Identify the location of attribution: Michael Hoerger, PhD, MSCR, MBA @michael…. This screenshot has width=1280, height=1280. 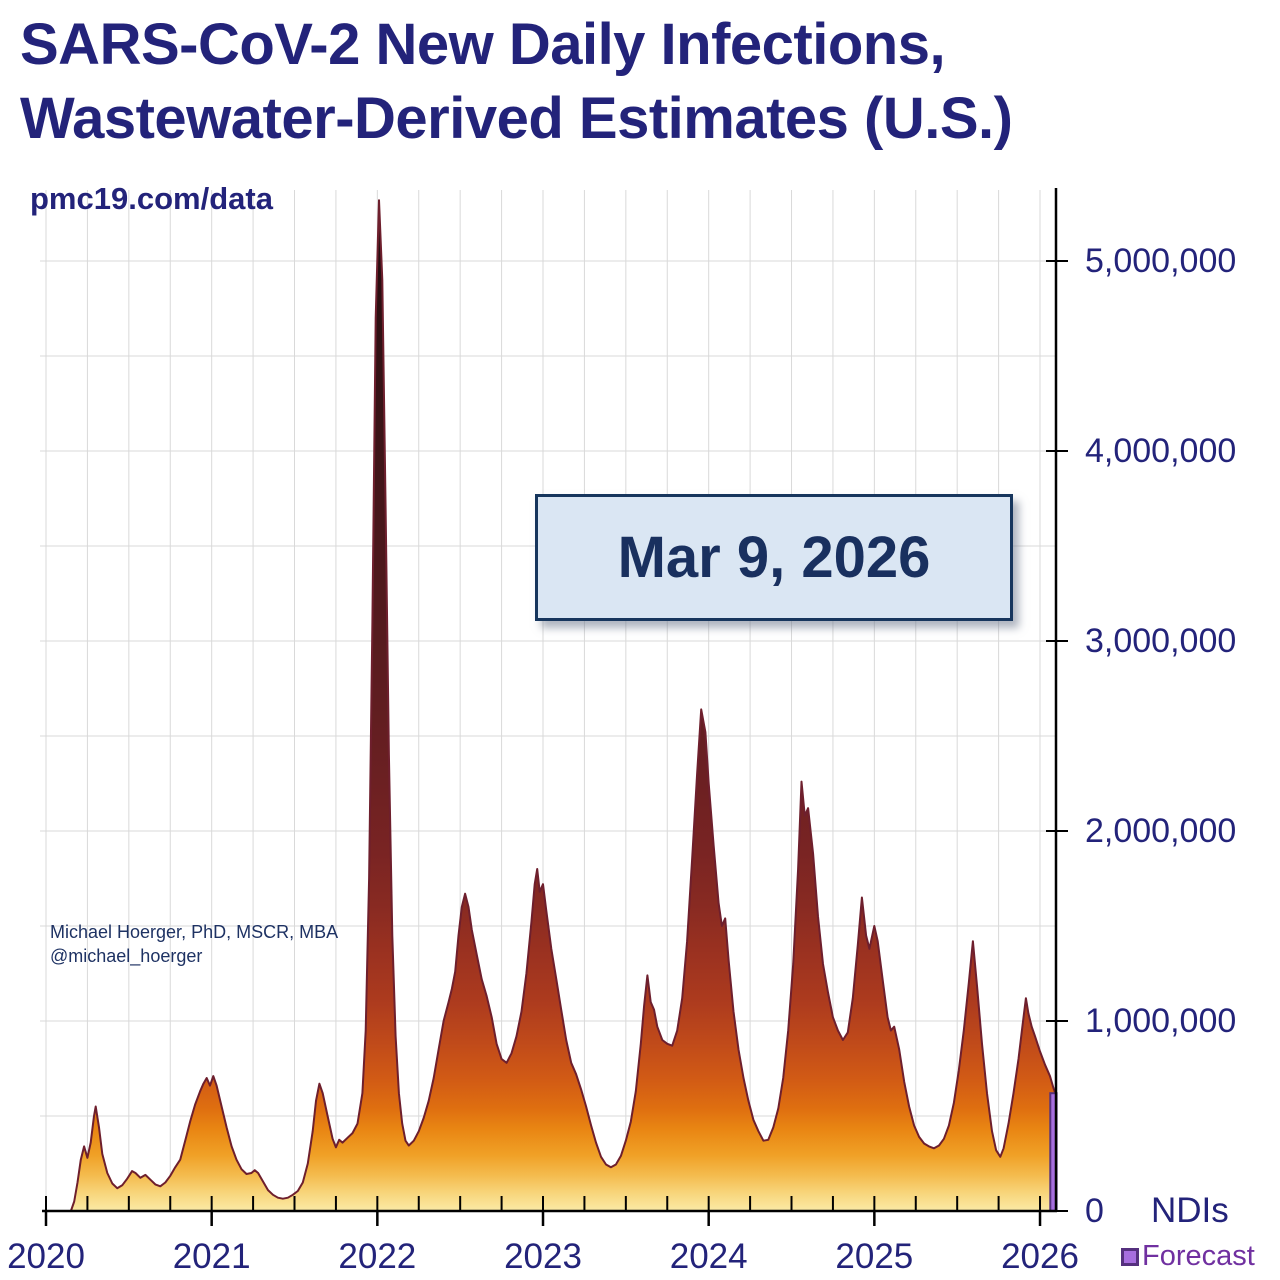
(194, 944).